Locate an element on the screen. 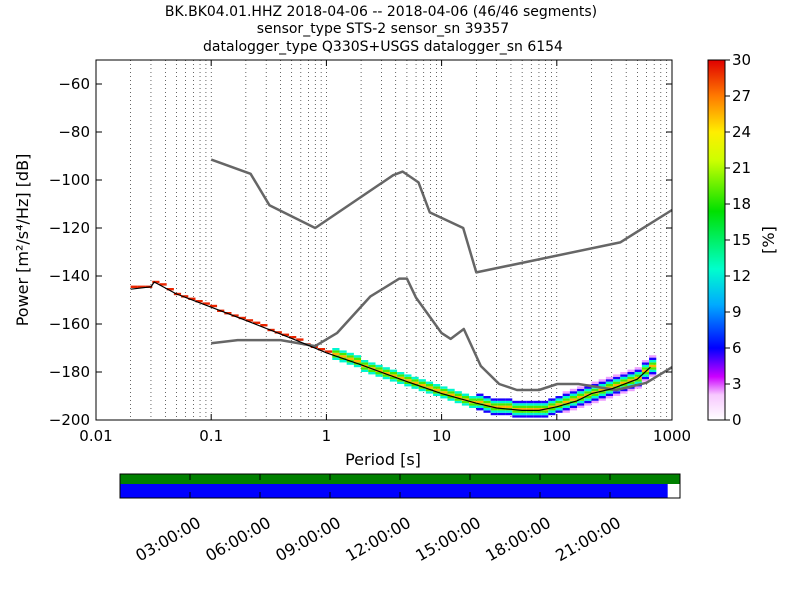  y-tick-label: −160 is located at coordinates (69, 324).